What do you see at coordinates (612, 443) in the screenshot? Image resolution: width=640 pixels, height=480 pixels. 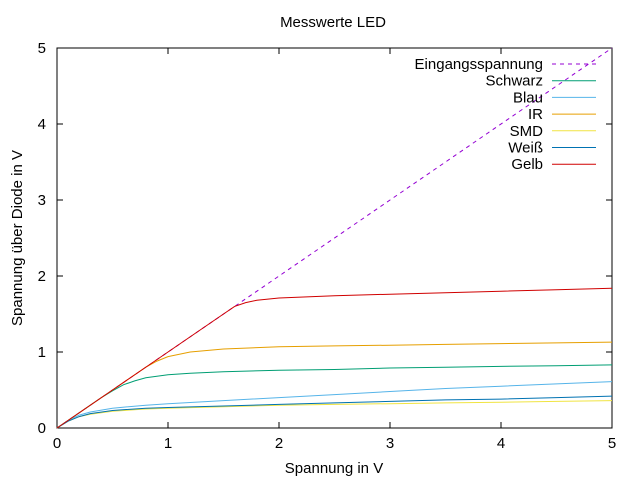 I see `x-tick-label: 5` at bounding box center [612, 443].